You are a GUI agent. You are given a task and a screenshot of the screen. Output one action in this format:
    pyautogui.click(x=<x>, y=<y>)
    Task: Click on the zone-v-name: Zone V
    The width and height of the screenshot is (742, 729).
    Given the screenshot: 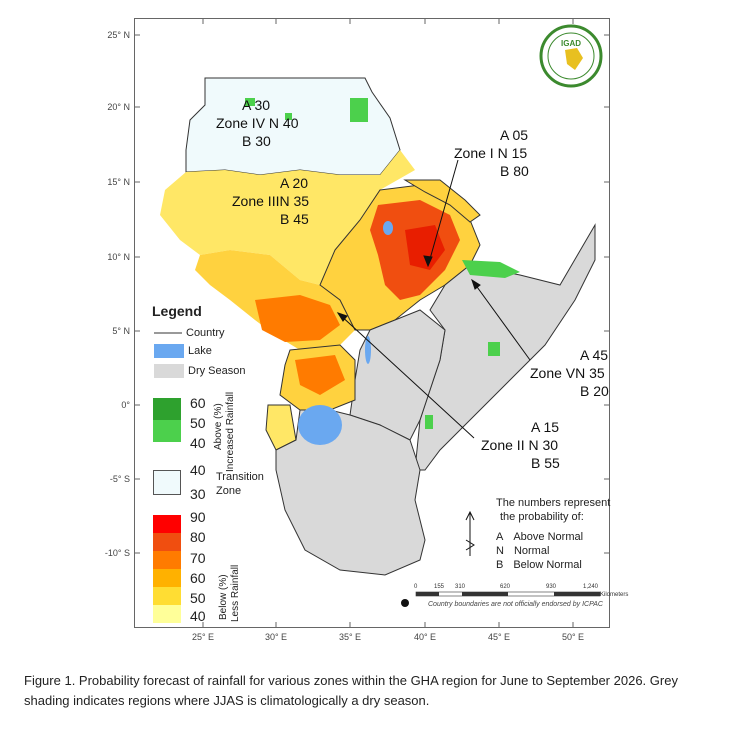 What is the action you would take?
    pyautogui.click(x=553, y=373)
    